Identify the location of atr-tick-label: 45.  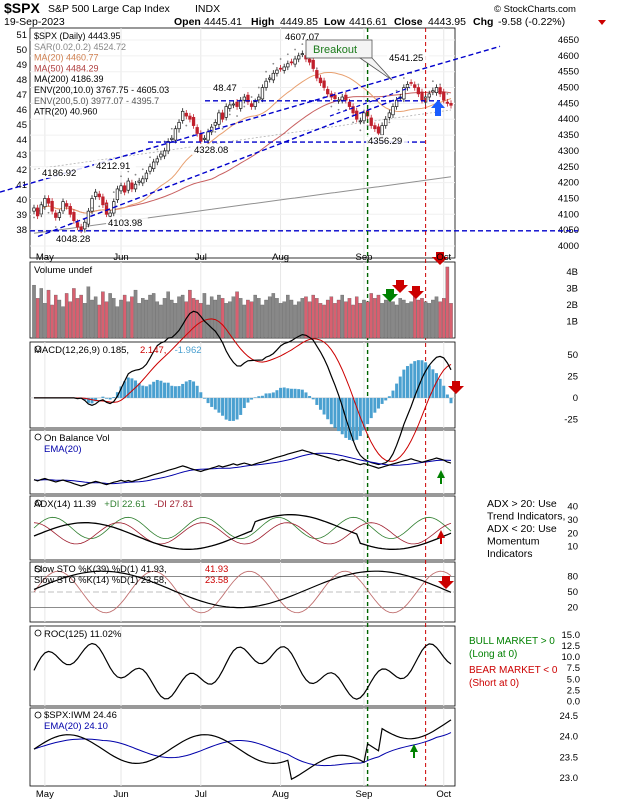
(21, 125).